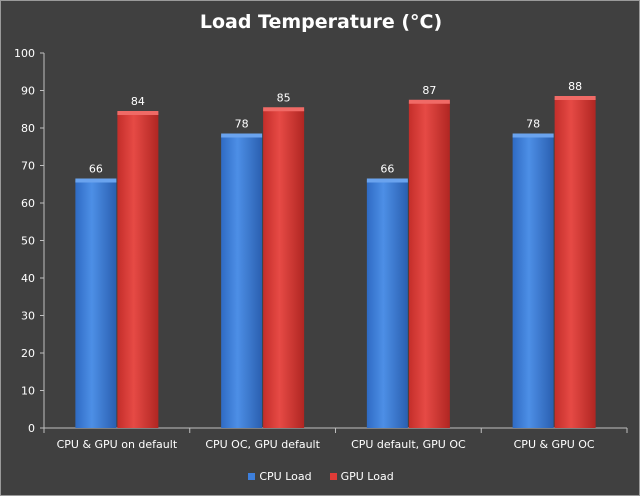 The image size is (640, 497). I want to click on y-tick-label: 100, so click(24, 53).